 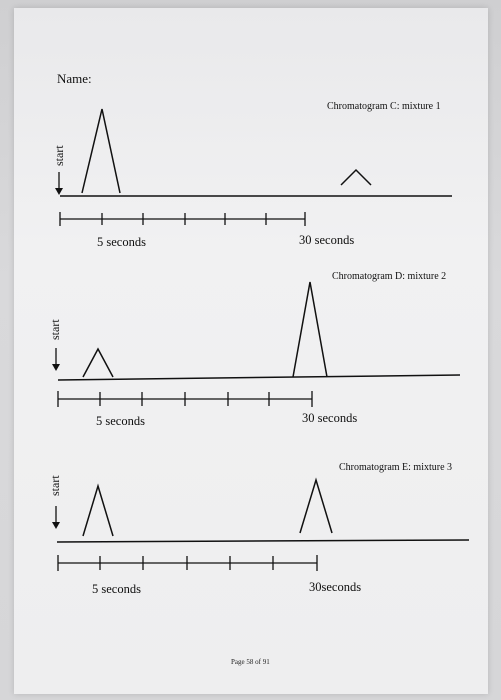 I want to click on page-number: Page 58 of 91, so click(x=250, y=662).